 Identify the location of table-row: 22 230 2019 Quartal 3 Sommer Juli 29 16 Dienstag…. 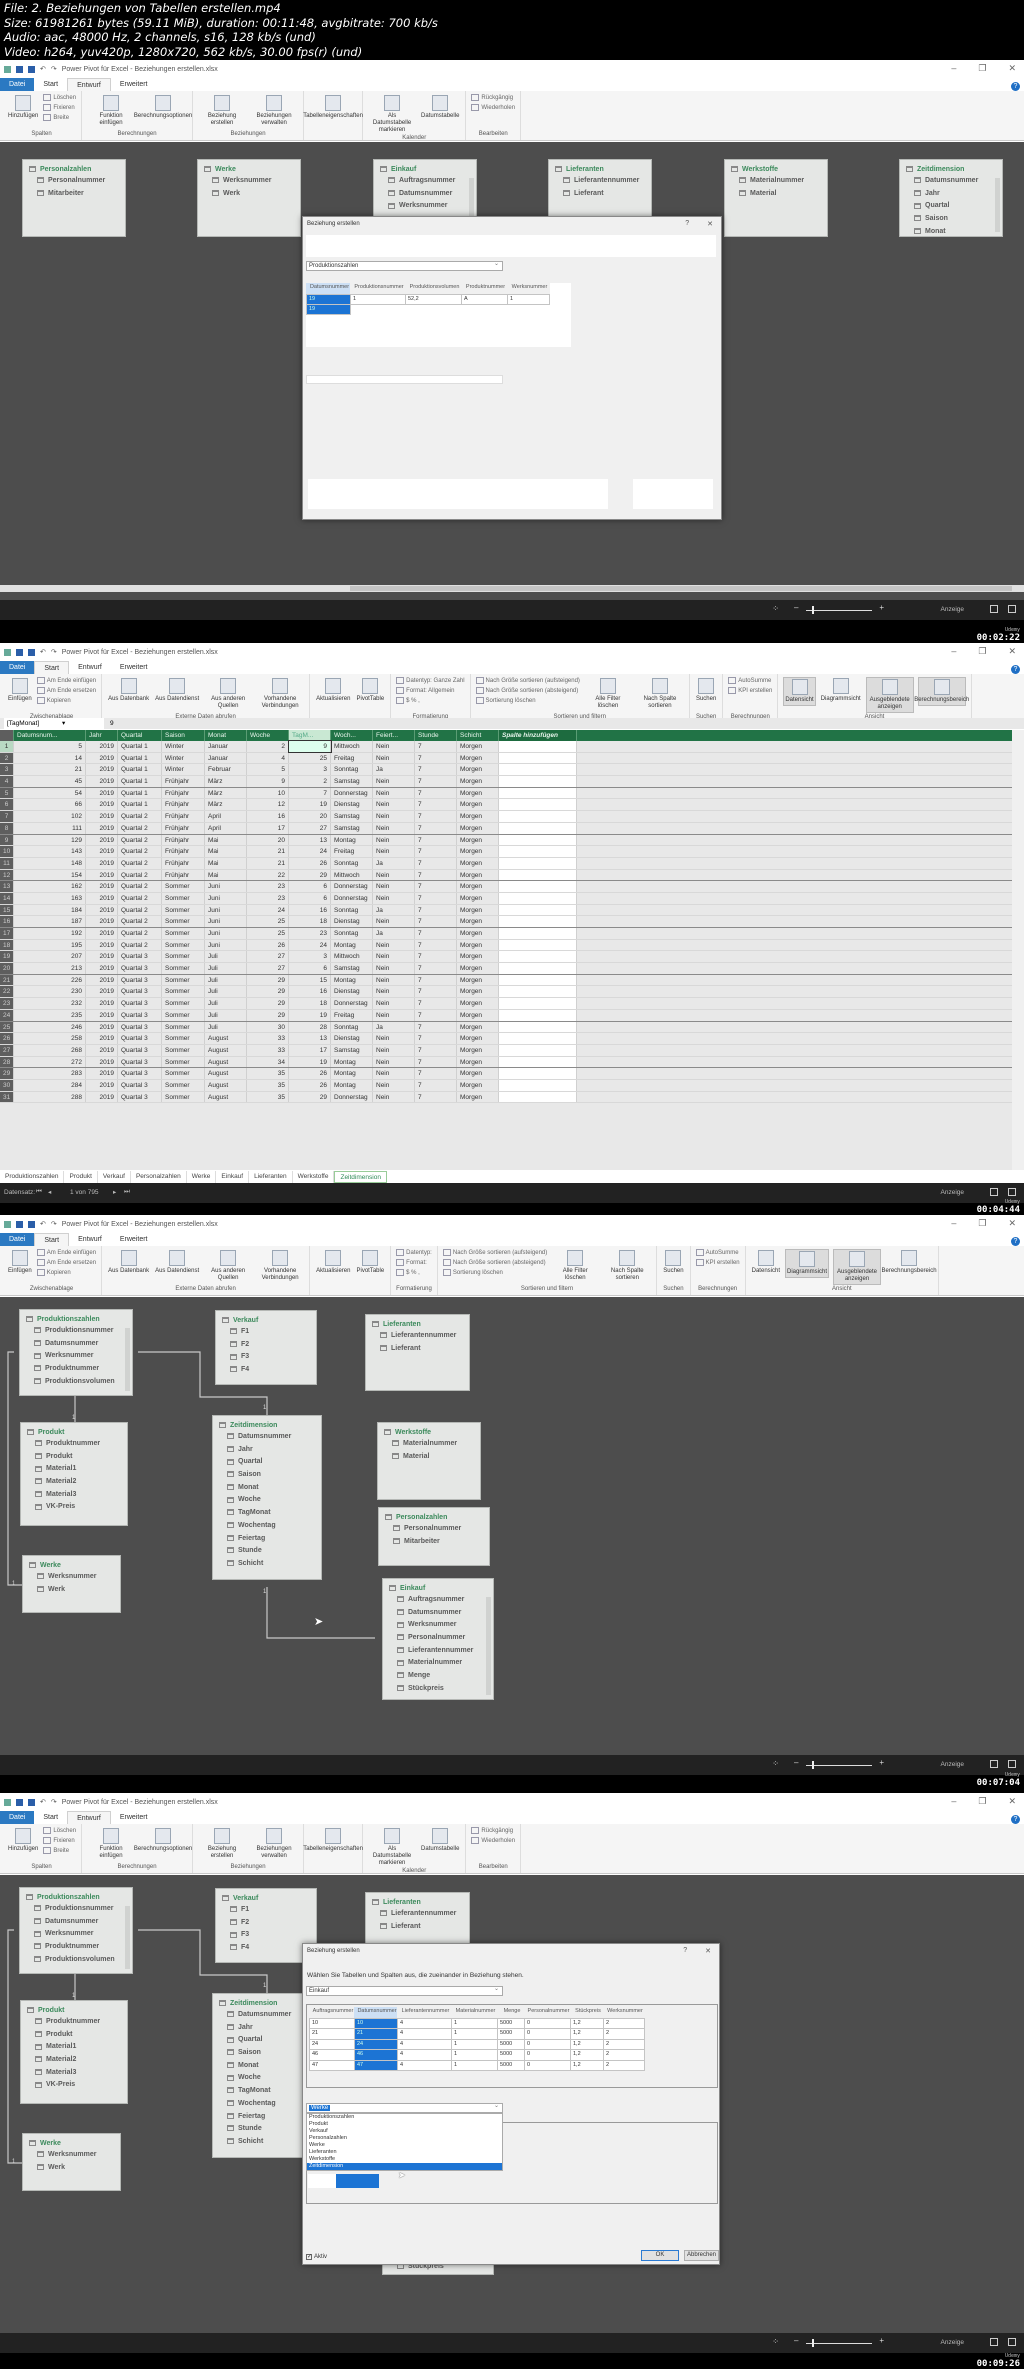
(506, 992).